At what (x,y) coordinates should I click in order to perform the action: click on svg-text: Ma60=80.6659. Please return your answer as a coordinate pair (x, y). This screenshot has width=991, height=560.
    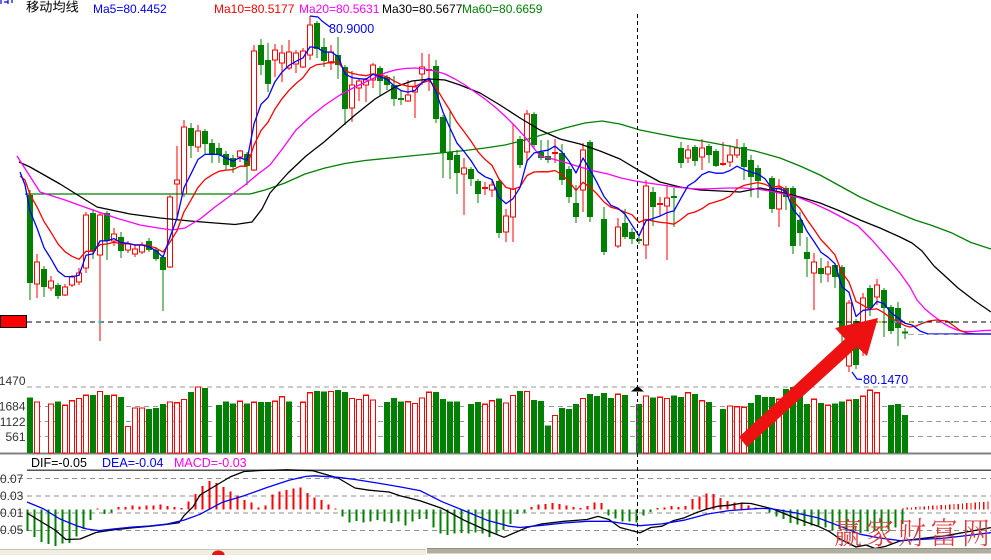
    Looking at the image, I should click on (502, 9).